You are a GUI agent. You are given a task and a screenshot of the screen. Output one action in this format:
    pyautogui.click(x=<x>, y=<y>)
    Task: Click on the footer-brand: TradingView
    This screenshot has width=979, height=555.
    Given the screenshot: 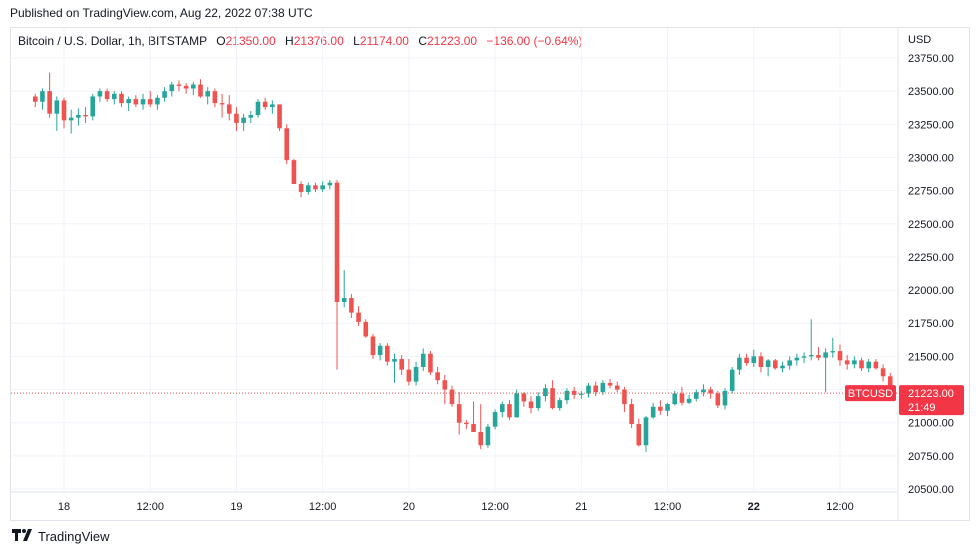 What is the action you would take?
    pyautogui.click(x=61, y=536)
    